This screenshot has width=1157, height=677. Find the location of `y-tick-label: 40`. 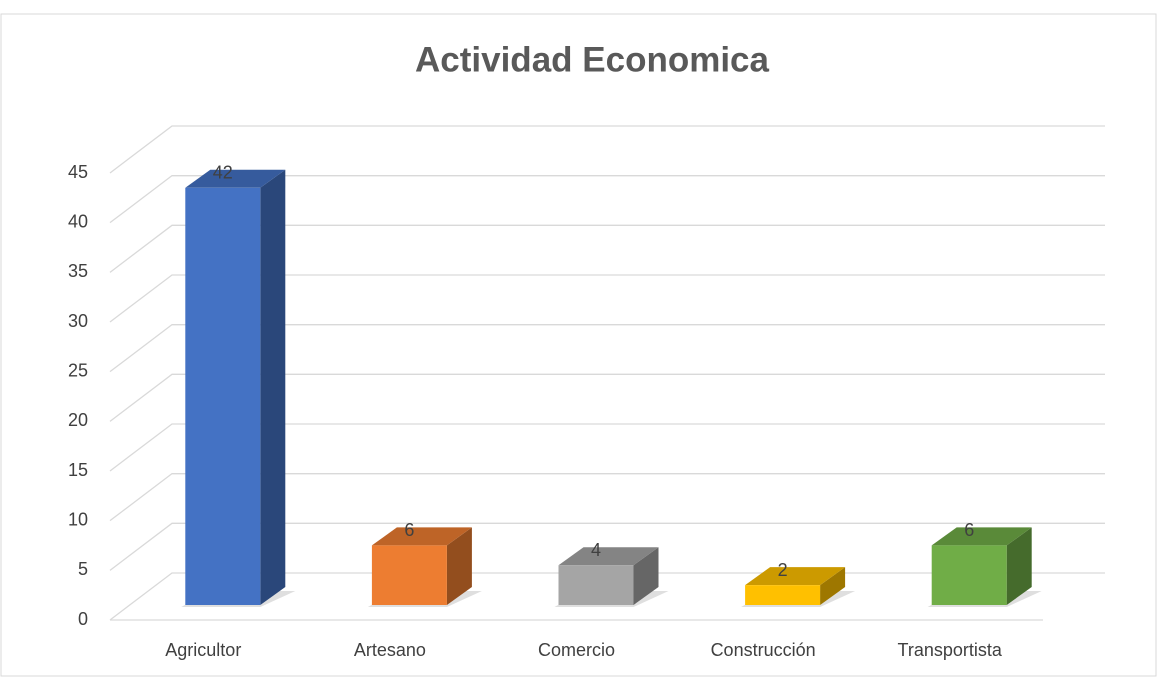

y-tick-label: 40 is located at coordinates (78, 221).